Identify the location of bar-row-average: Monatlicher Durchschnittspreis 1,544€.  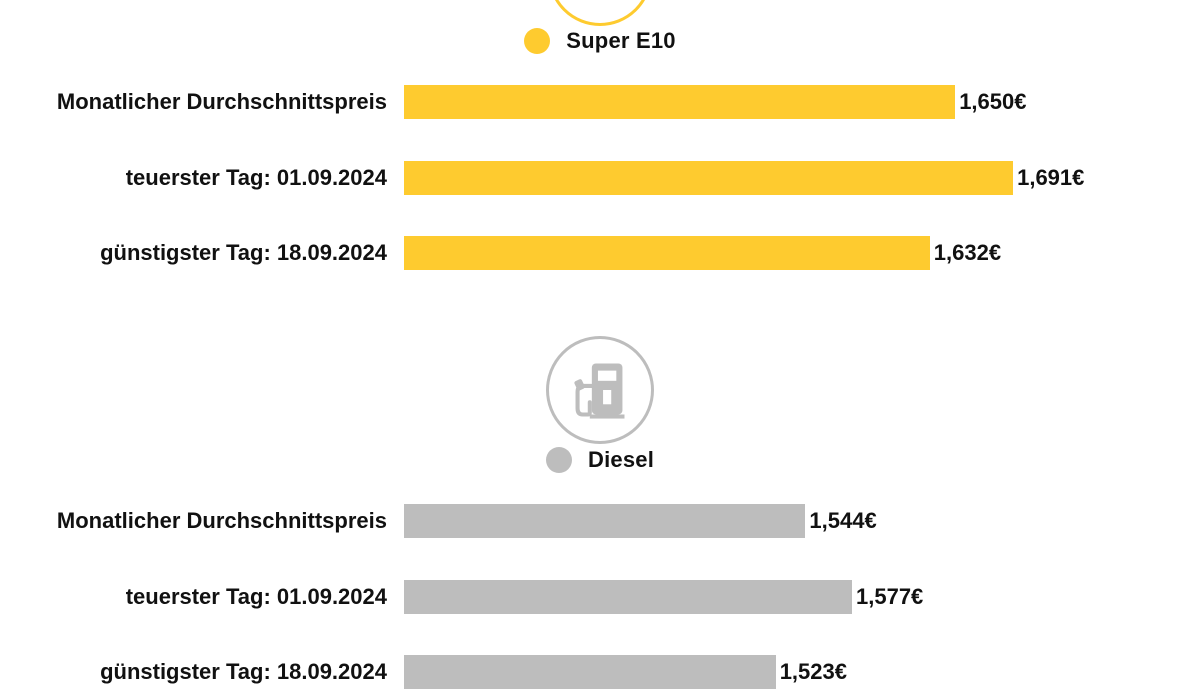
(600, 521).